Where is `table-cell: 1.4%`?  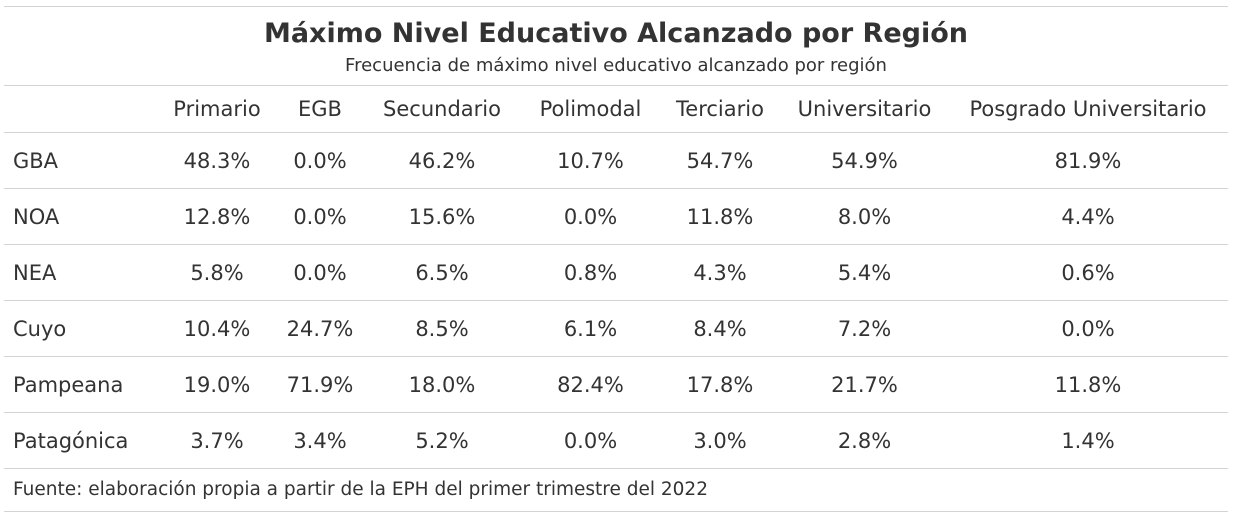 table-cell: 1.4% is located at coordinates (1088, 440).